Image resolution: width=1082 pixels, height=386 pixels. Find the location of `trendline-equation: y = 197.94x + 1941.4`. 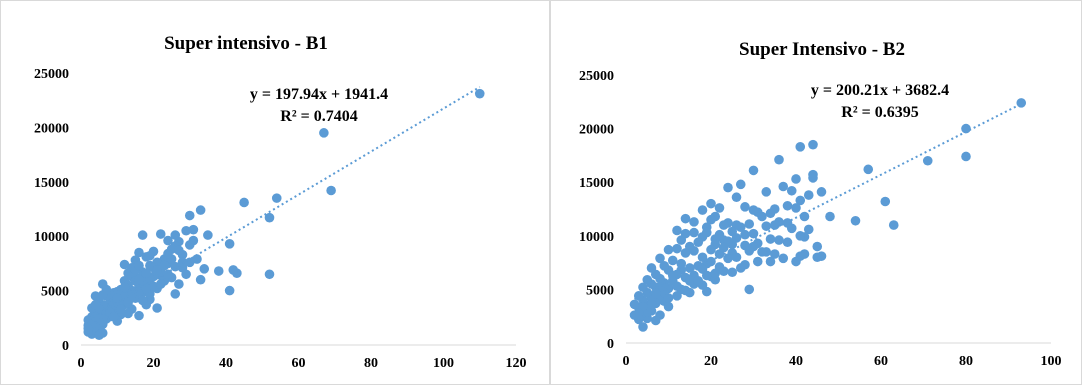

trendline-equation: y = 197.94x + 1941.4 is located at coordinates (319, 94).